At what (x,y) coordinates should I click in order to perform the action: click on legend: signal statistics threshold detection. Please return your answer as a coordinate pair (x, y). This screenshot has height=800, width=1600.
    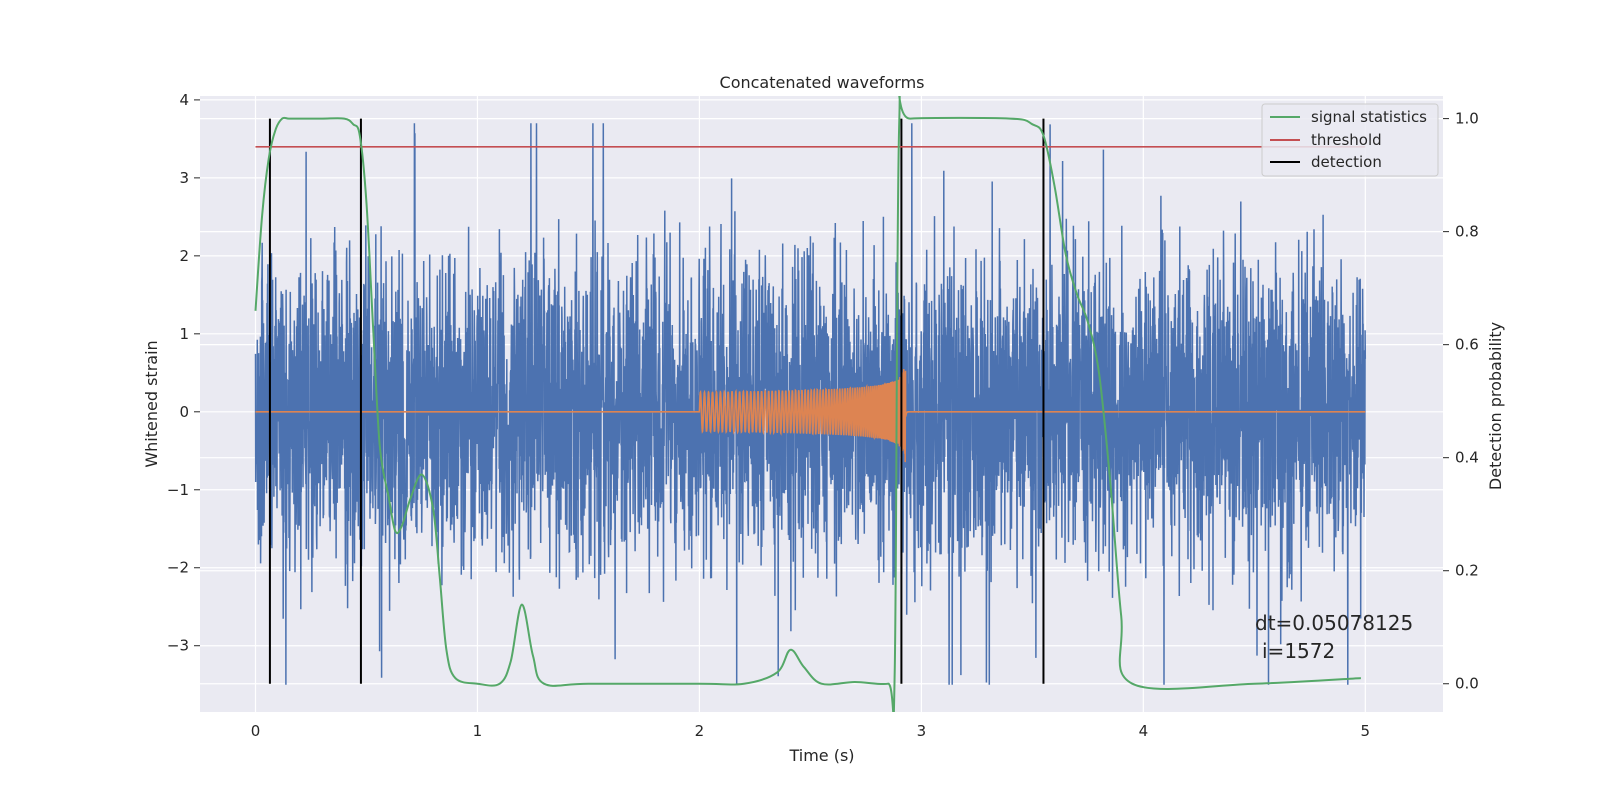
    Looking at the image, I should click on (1350, 140).